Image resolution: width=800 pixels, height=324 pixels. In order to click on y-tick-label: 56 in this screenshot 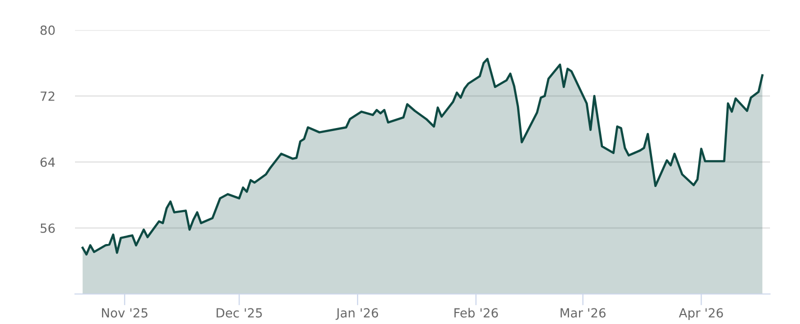, I will do `click(47, 228)`.